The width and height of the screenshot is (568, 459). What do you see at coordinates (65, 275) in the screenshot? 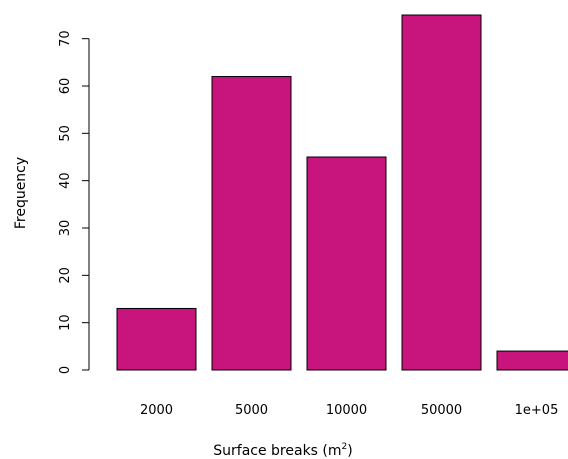
I see `y-tick-label-20: 20` at bounding box center [65, 275].